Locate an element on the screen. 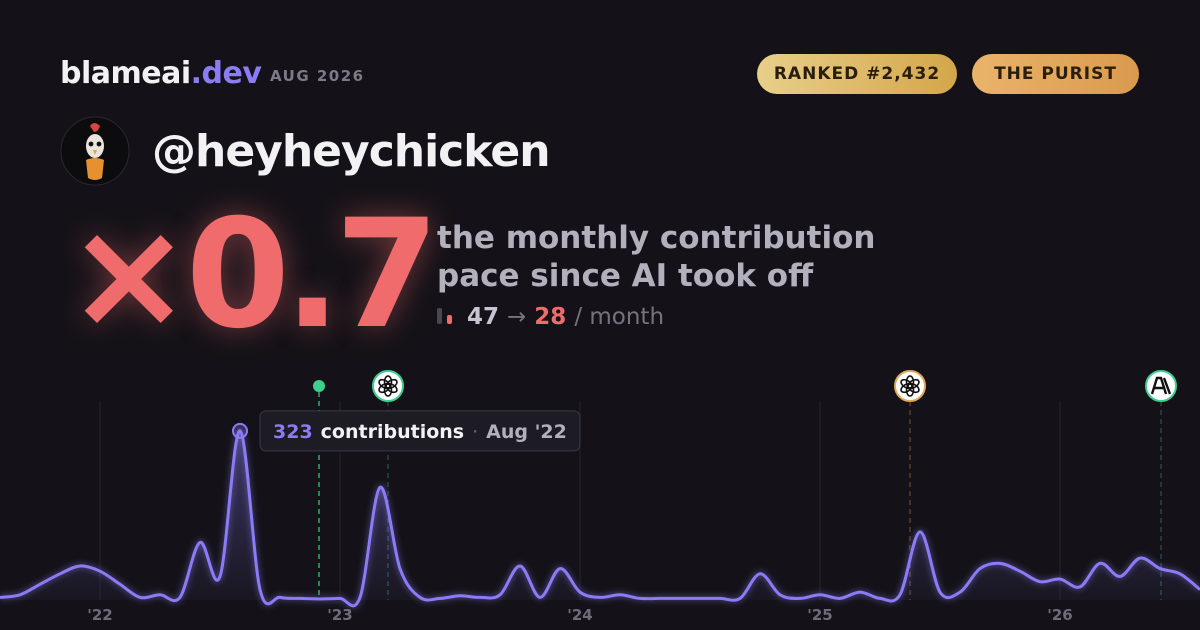  pace-multiplier: ×0.7 is located at coordinates (252, 275).